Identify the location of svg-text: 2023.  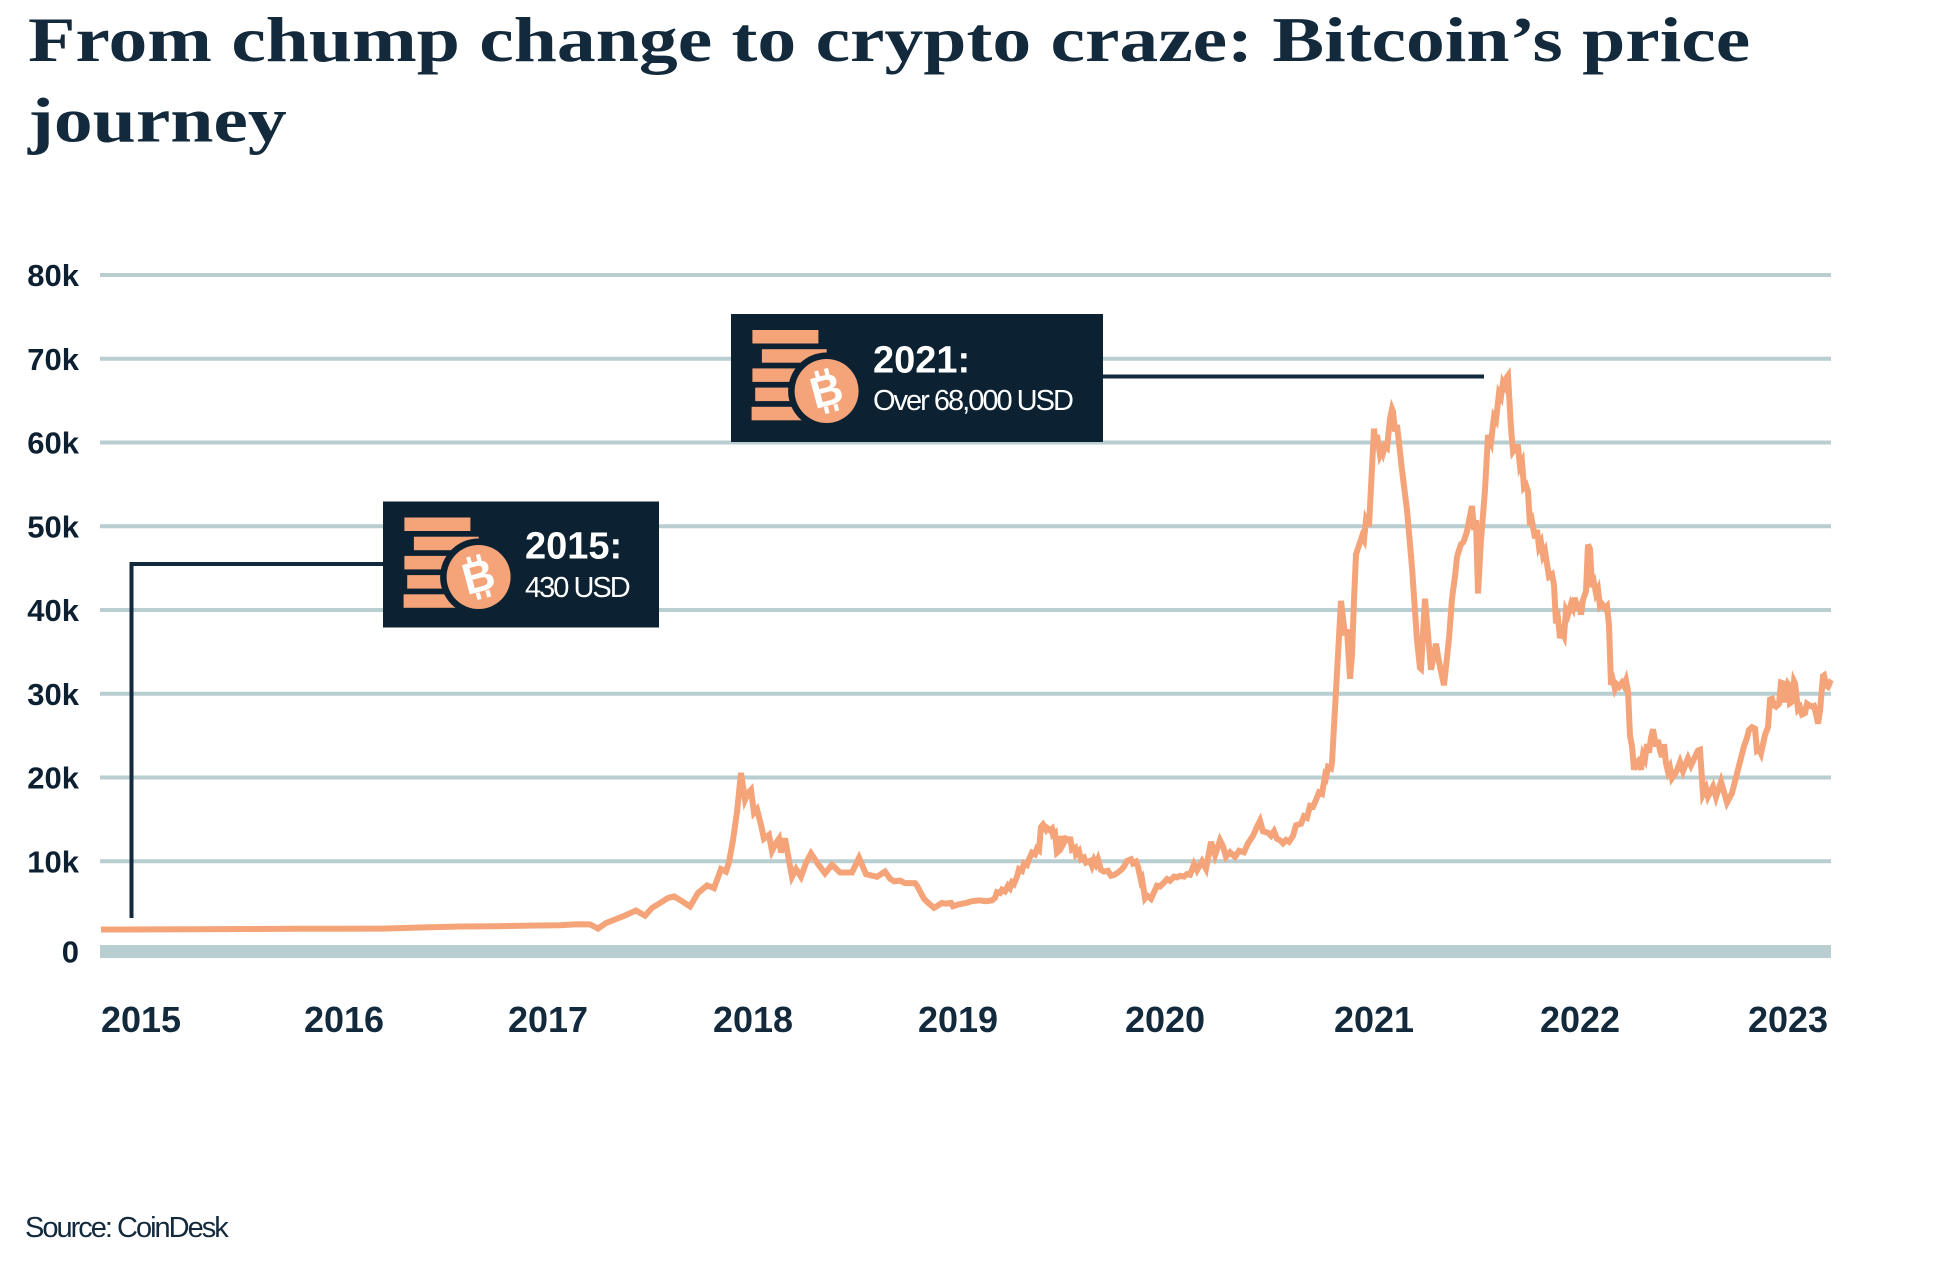
(1788, 1019).